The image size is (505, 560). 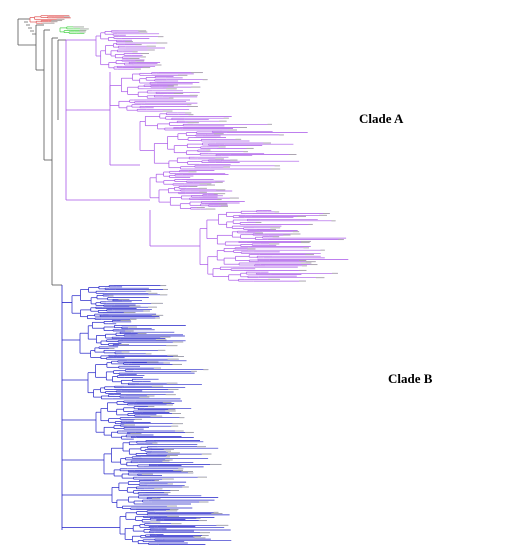 I want to click on tree-backbone, so click(x=41, y=152).